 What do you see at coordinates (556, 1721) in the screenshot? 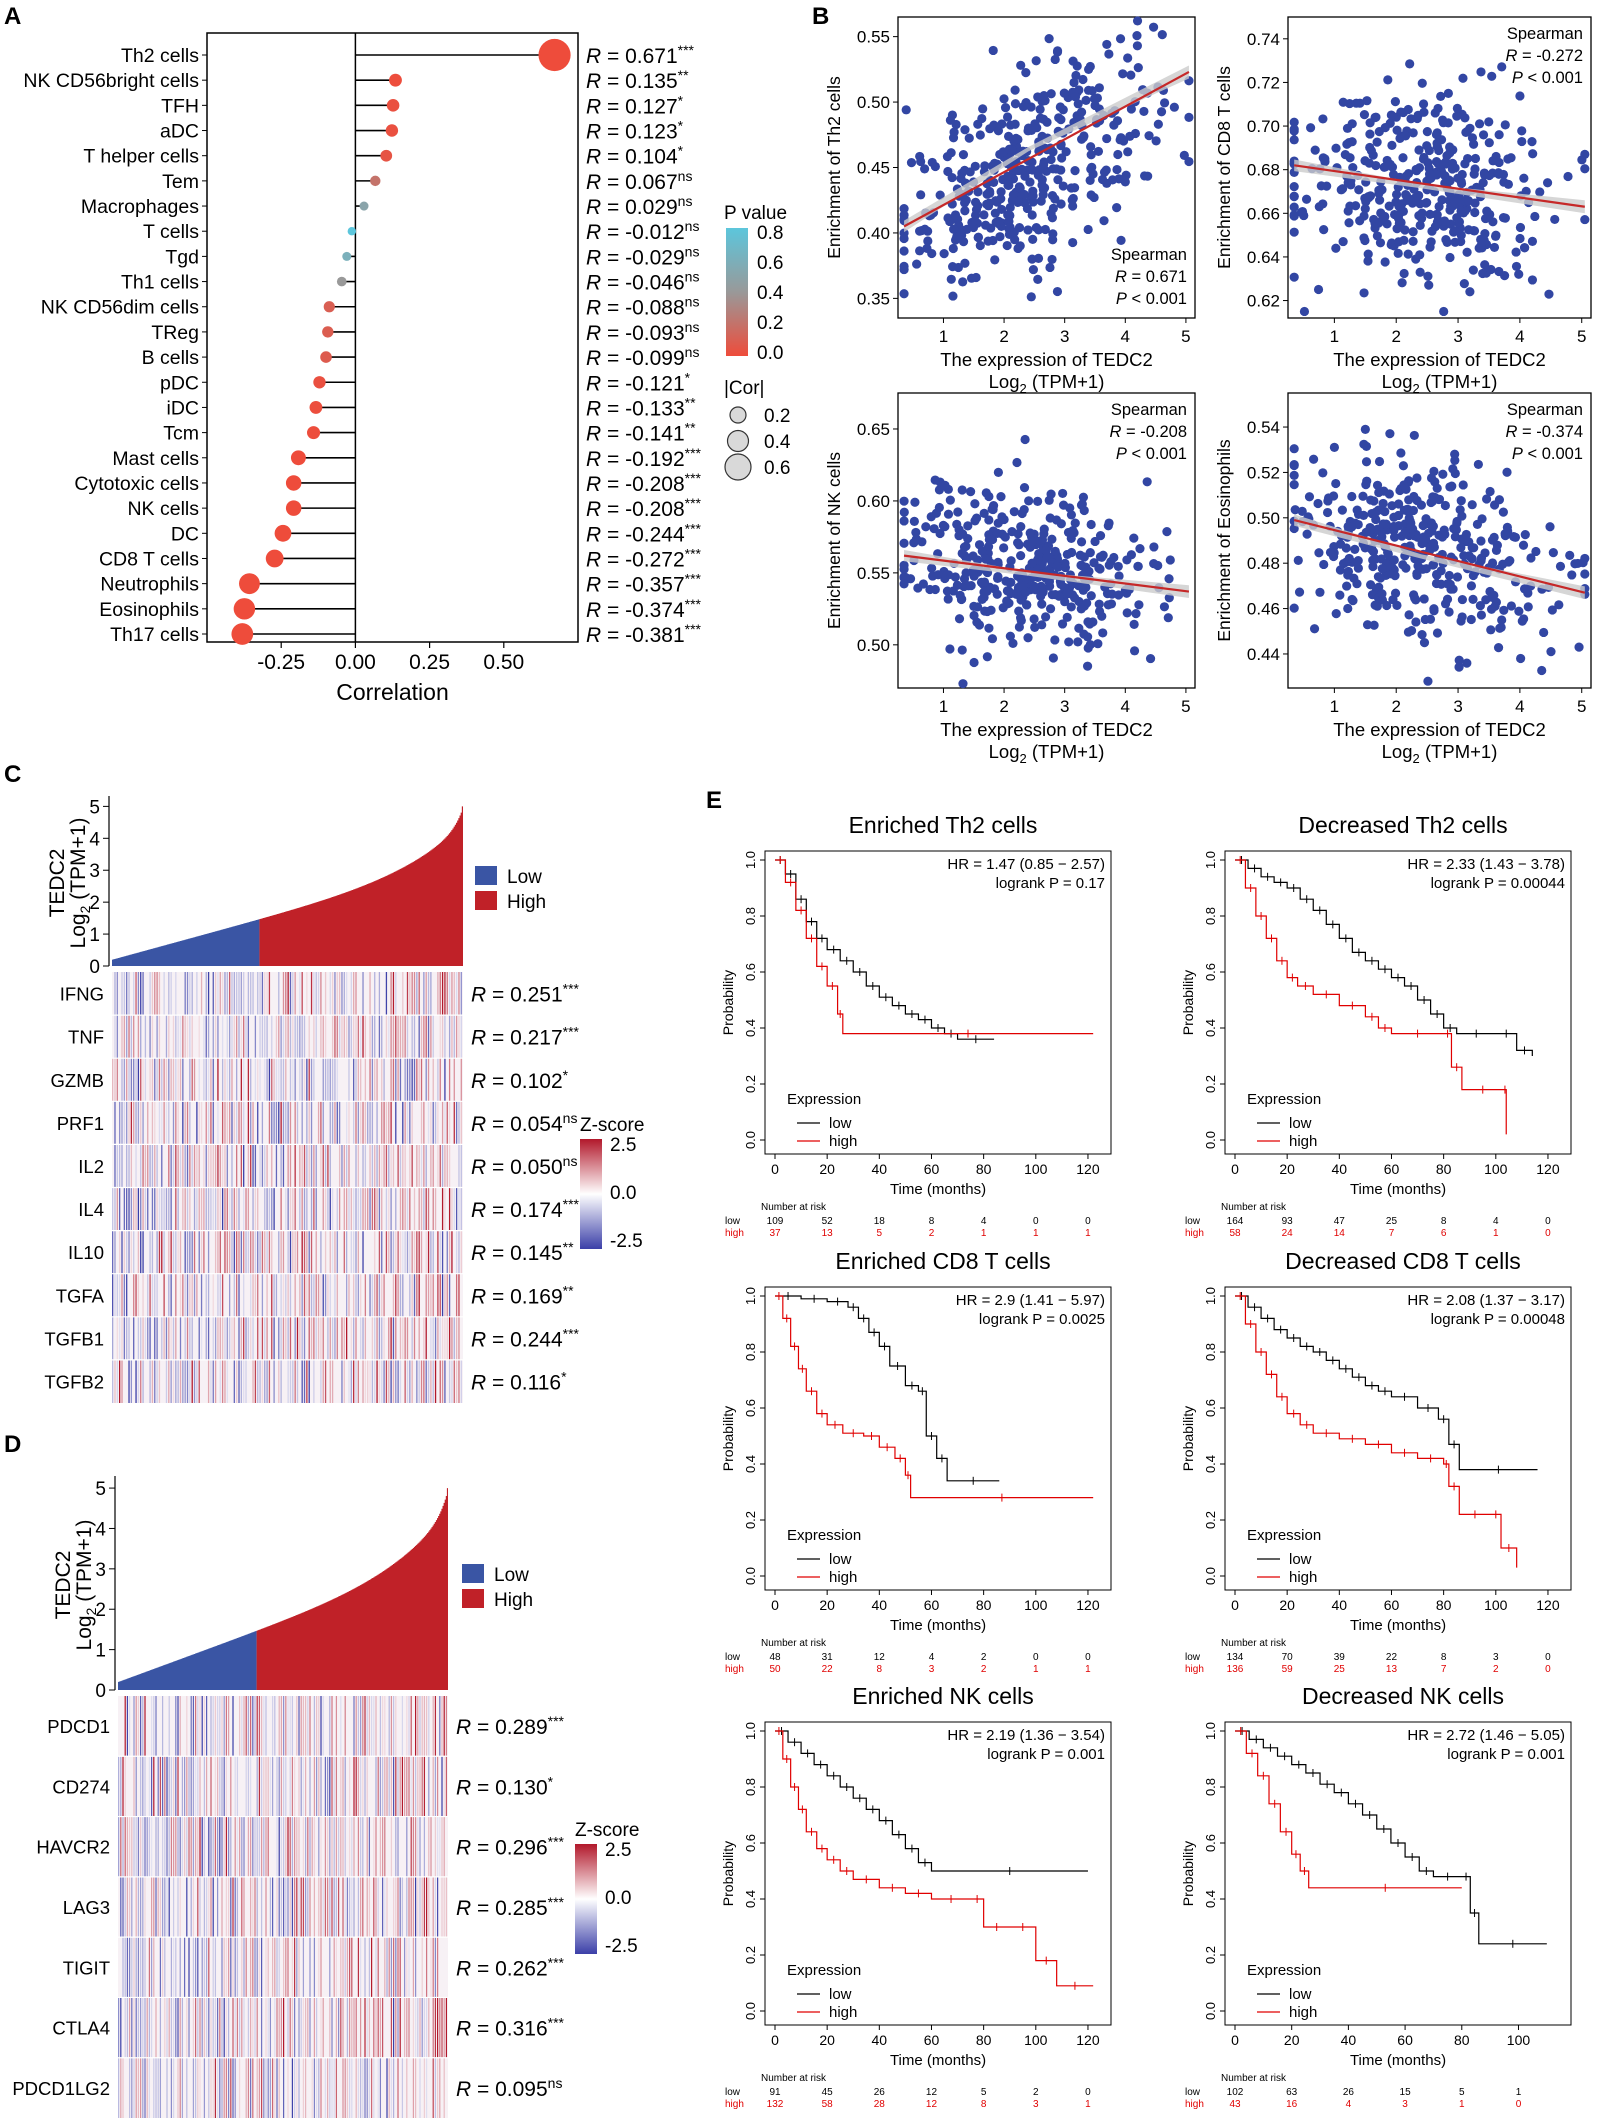
I see `significance-mark: ***` at bounding box center [556, 1721].